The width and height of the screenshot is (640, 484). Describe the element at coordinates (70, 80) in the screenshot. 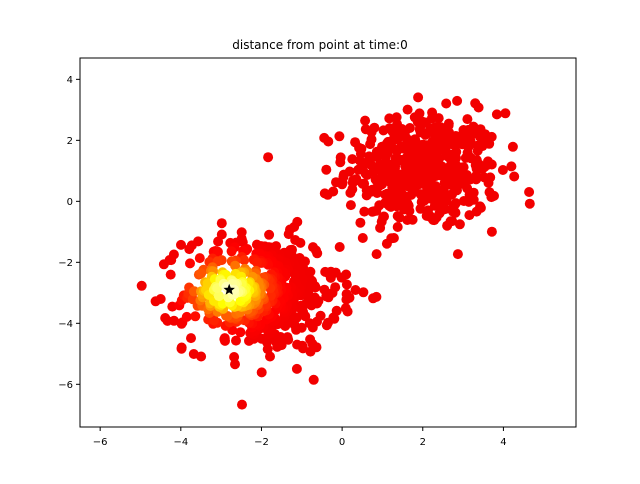

I see `y-tick-label: 4` at that location.